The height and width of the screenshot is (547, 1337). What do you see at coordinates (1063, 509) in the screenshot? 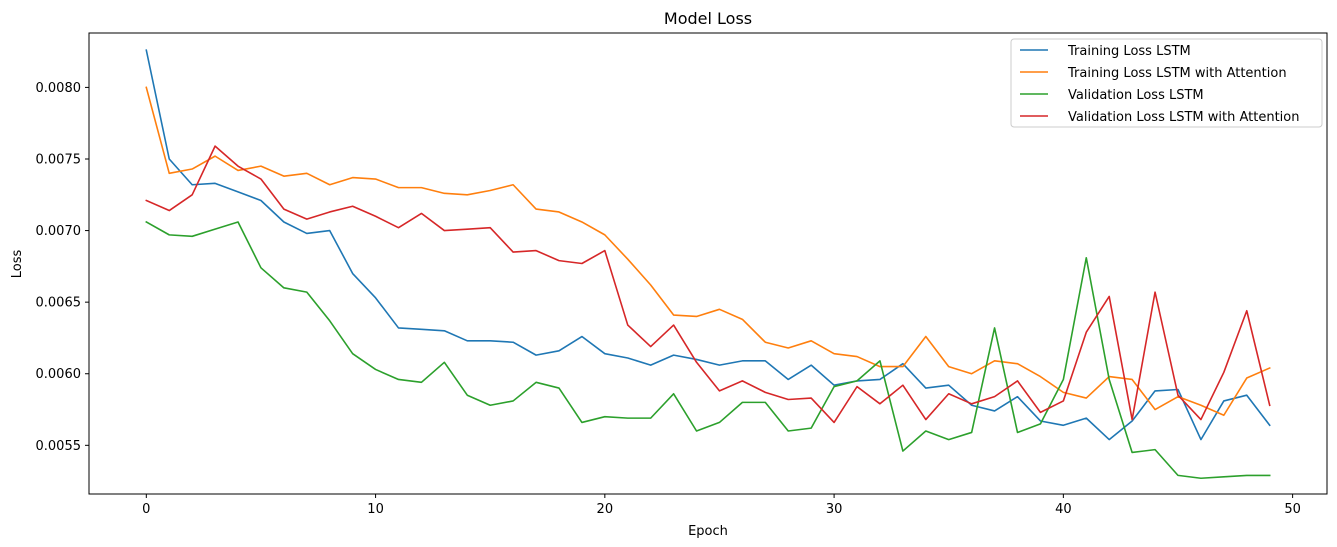
I see `x-tick-label: 40` at bounding box center [1063, 509].